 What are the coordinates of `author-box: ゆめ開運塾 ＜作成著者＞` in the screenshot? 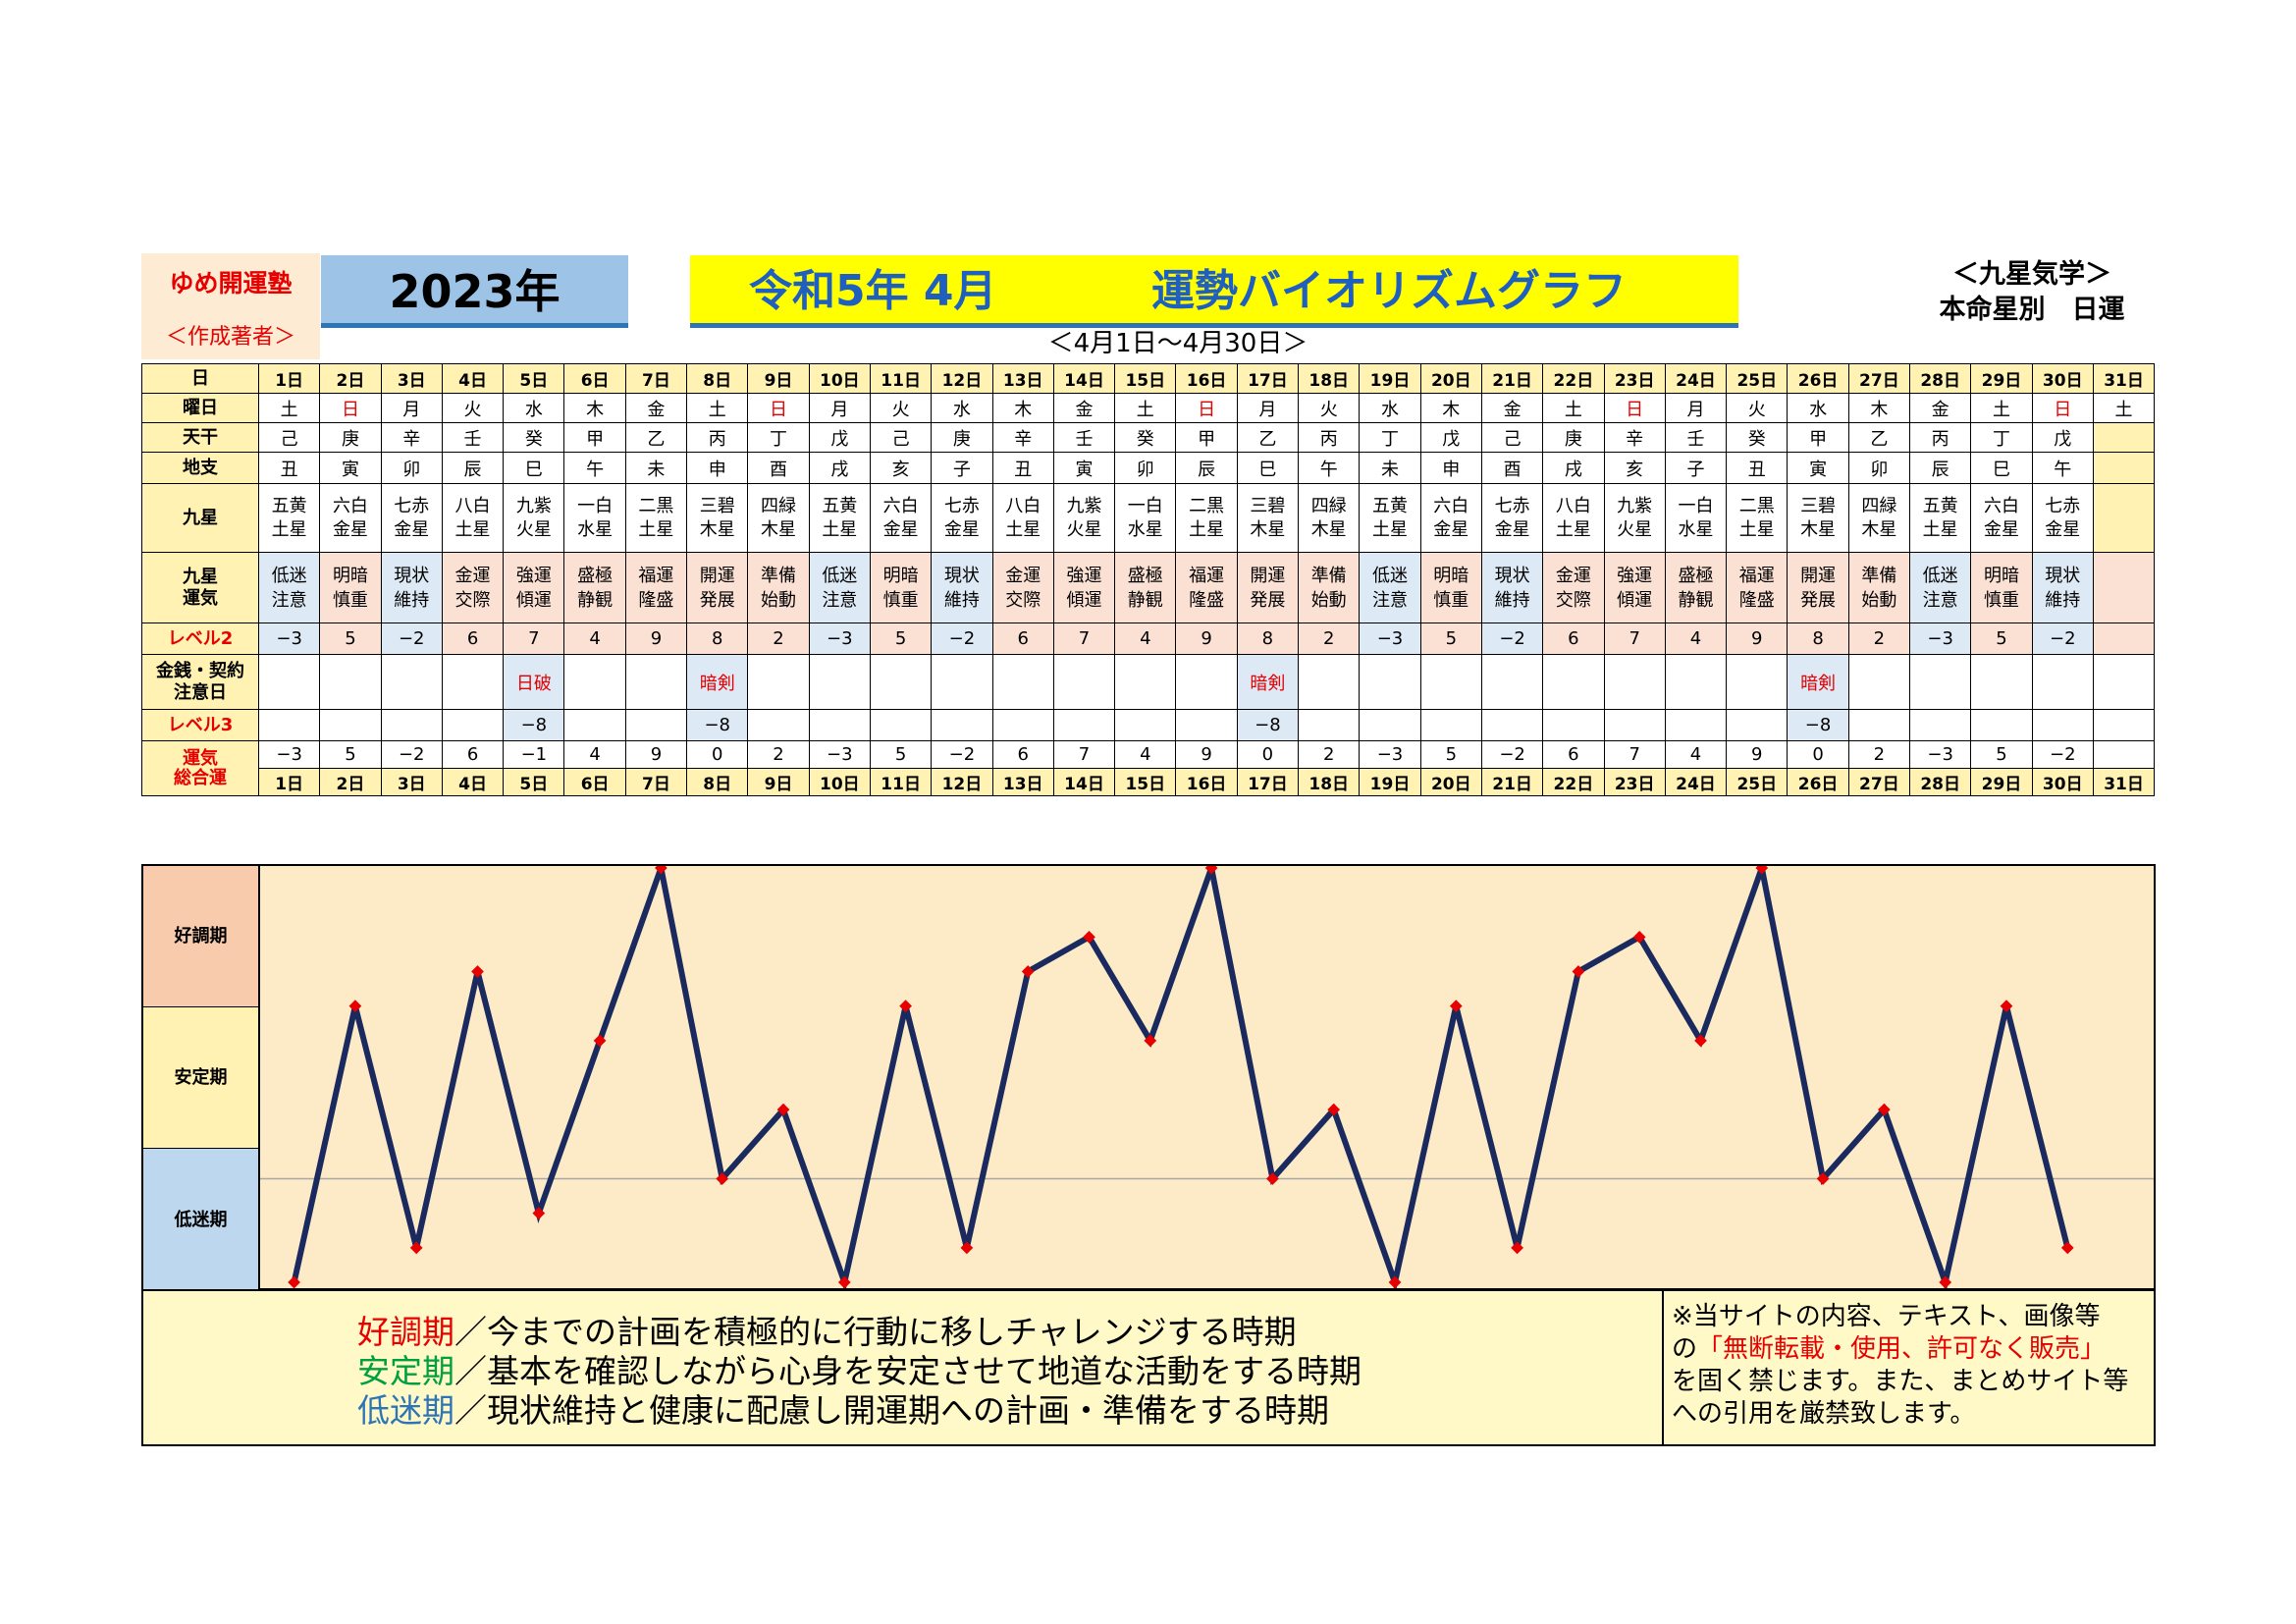 It's located at (230, 306).